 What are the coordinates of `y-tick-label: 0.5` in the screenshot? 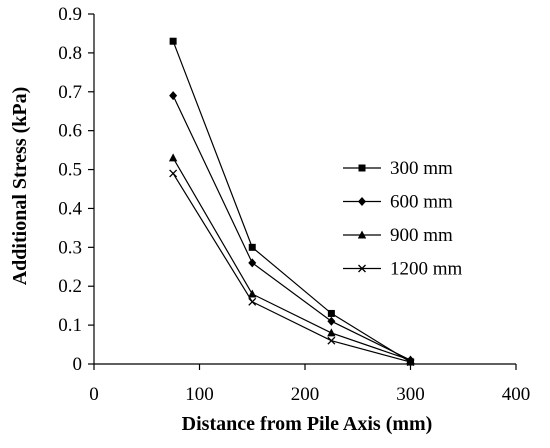 It's located at (70, 170).